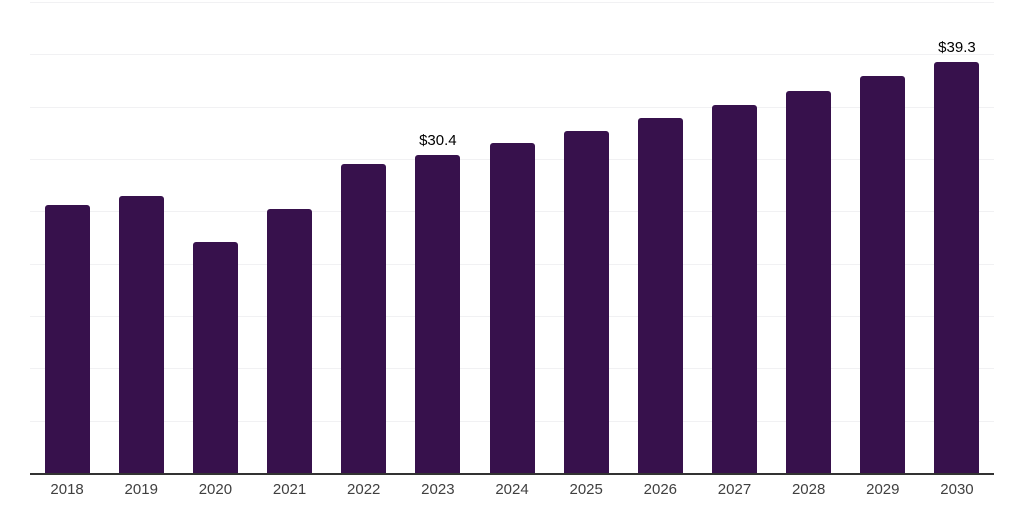 The height and width of the screenshot is (512, 1024). What do you see at coordinates (883, 274) in the screenshot?
I see `bar-2029` at bounding box center [883, 274].